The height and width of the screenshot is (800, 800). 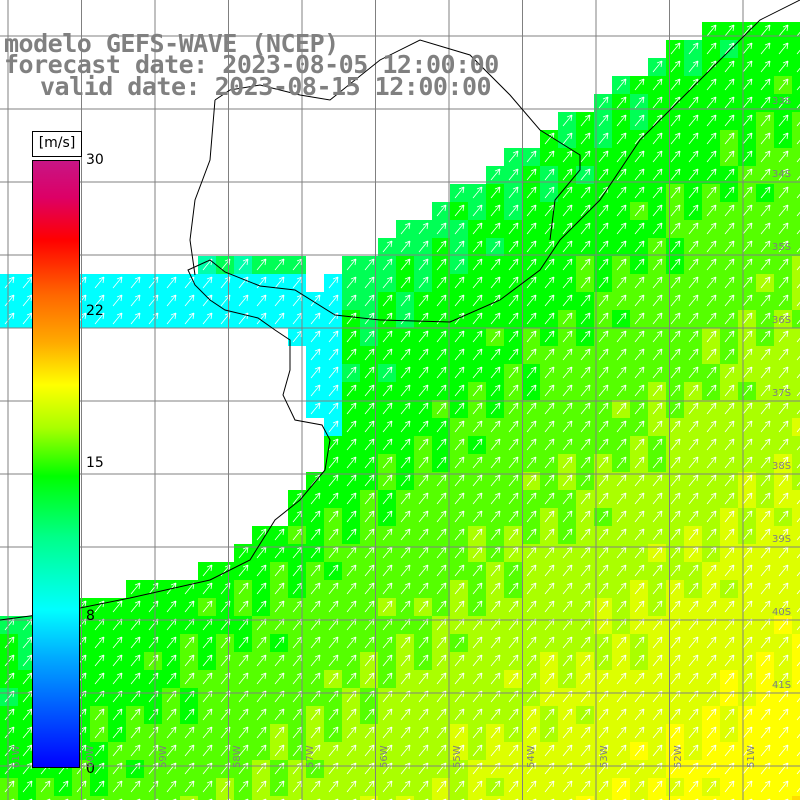 I want to click on lon-label: 56W, so click(x=384, y=756).